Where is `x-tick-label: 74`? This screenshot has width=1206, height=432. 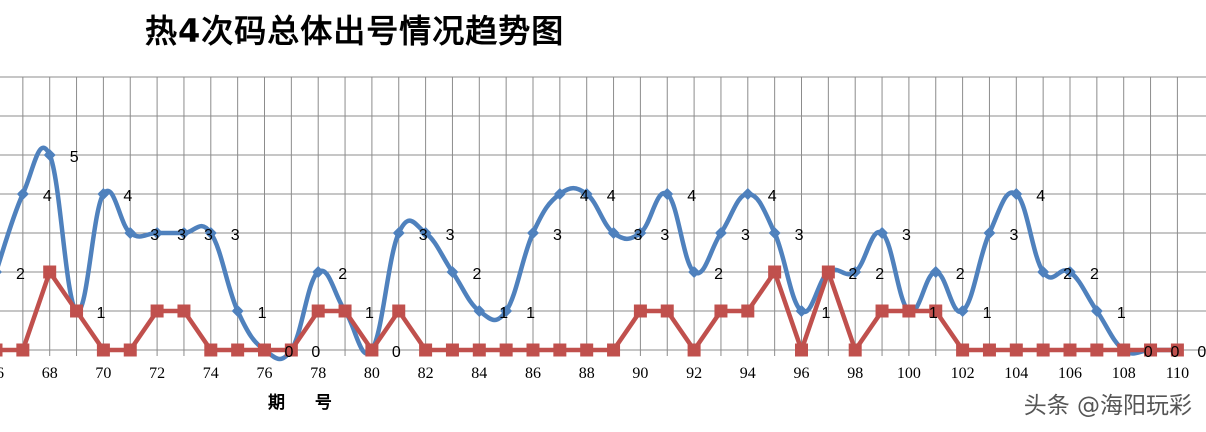 x-tick-label: 74 is located at coordinates (211, 373).